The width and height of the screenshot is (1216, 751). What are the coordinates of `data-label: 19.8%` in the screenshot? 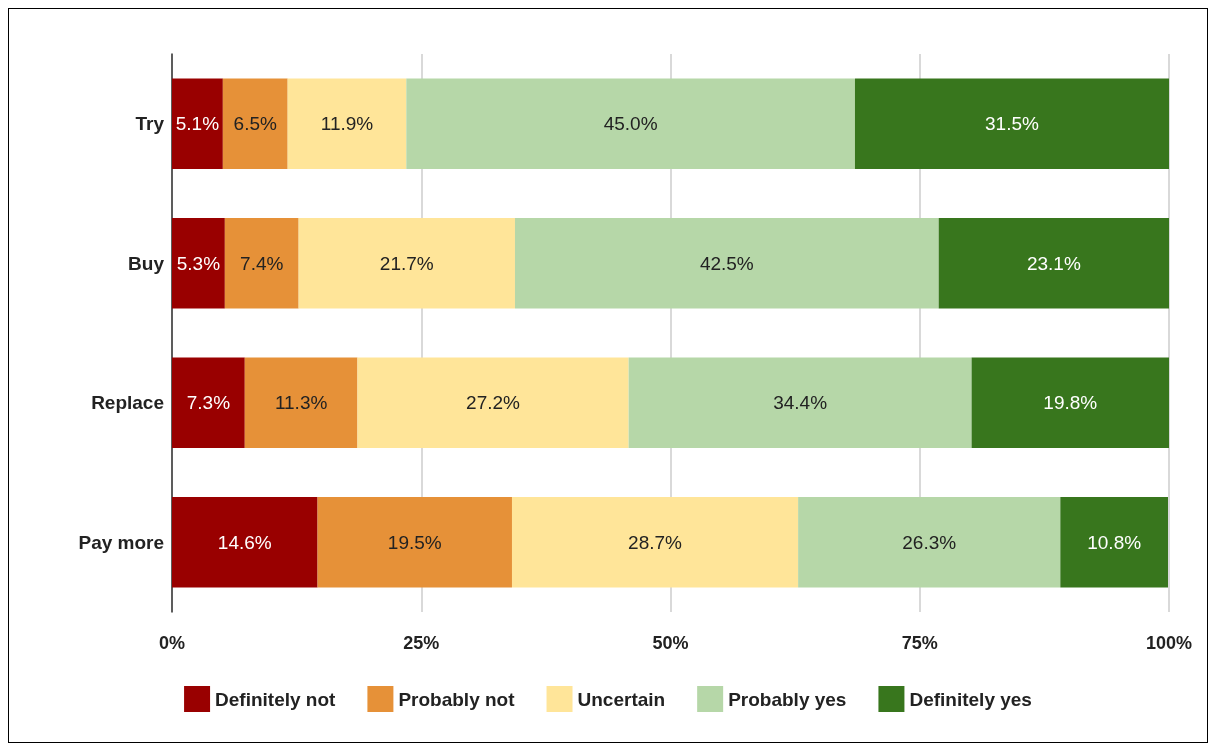 It's located at (1070, 403).